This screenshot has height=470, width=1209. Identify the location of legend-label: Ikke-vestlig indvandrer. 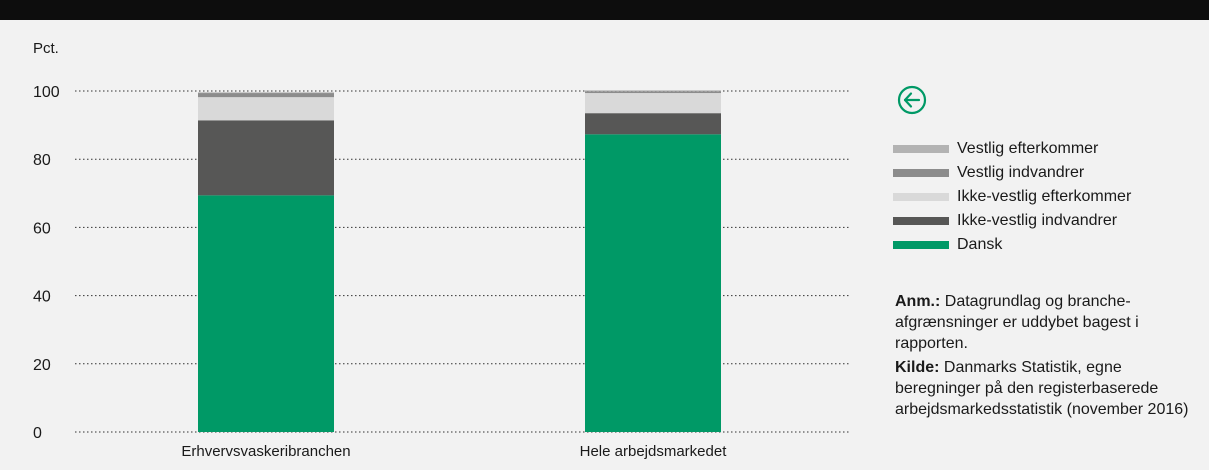
(1037, 220).